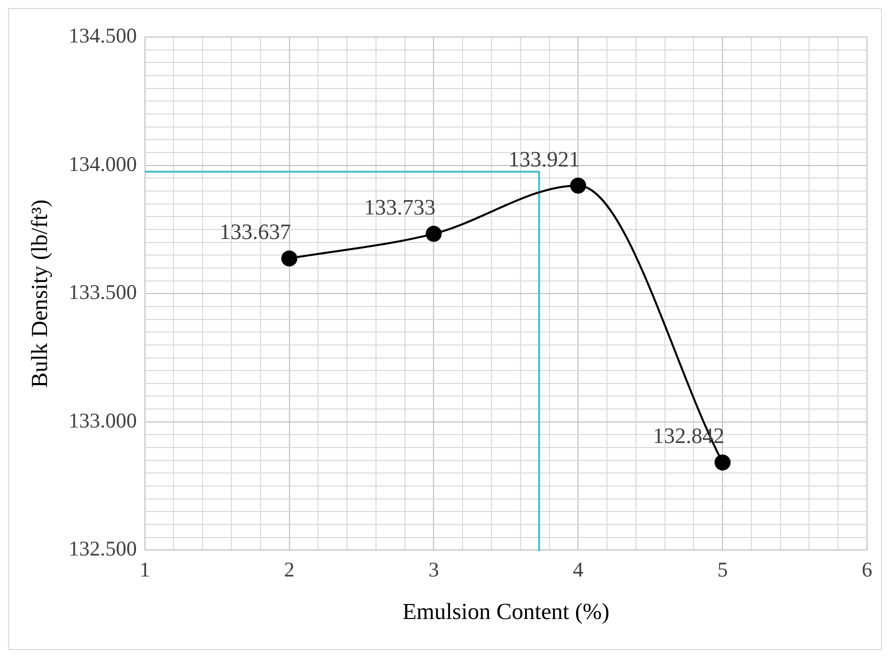 The image size is (890, 658). I want to click on data-label: 133.921, so click(544, 159).